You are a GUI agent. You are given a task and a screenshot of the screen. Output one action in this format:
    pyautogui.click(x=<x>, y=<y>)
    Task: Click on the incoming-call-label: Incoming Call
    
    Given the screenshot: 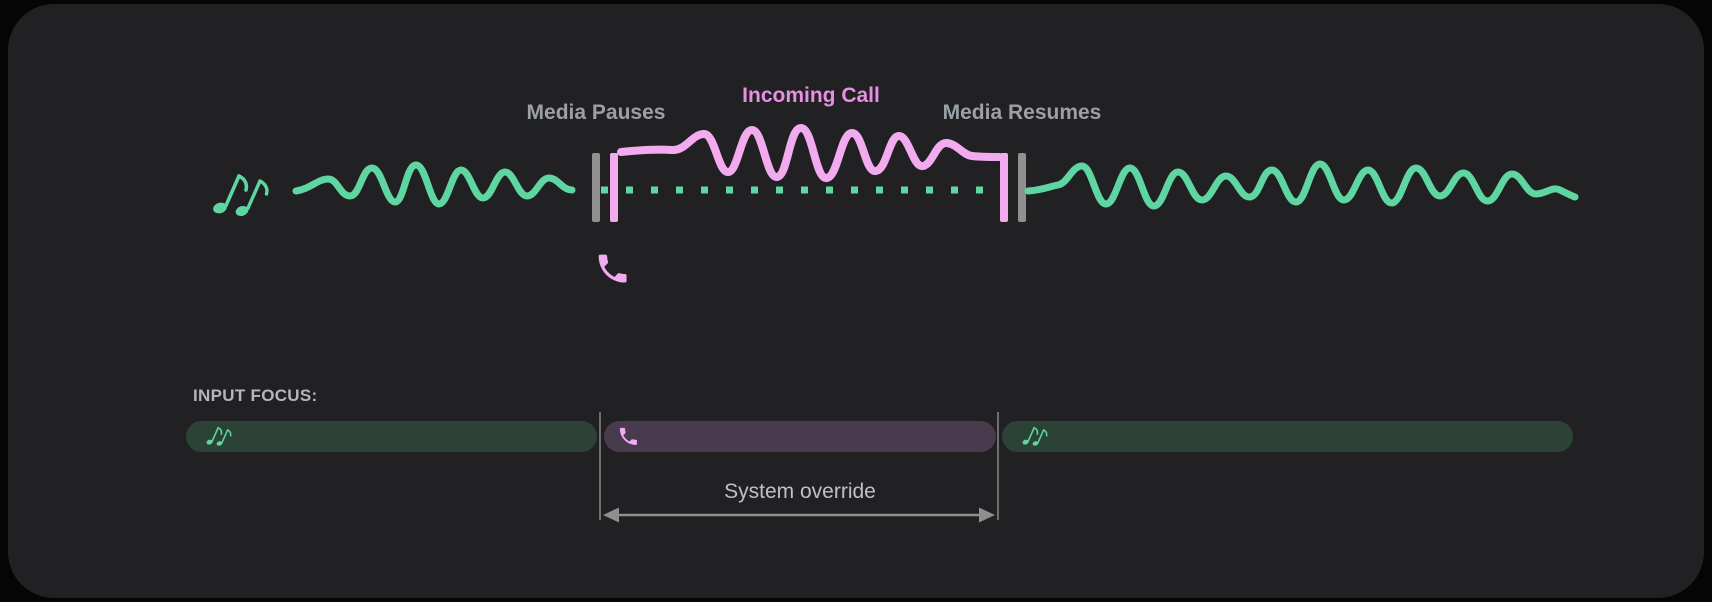 What is the action you would take?
    pyautogui.click(x=811, y=95)
    